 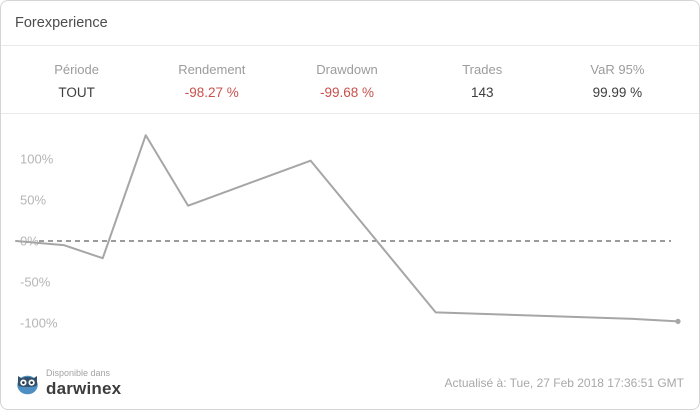 I want to click on stat-var95: VaR 95% 99.99 %, so click(x=617, y=87).